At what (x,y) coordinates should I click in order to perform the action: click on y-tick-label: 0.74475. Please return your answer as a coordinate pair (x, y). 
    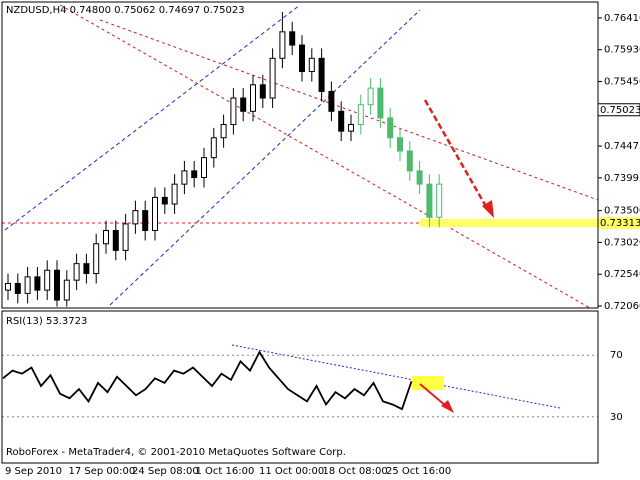
    Looking at the image, I should click on (622, 146).